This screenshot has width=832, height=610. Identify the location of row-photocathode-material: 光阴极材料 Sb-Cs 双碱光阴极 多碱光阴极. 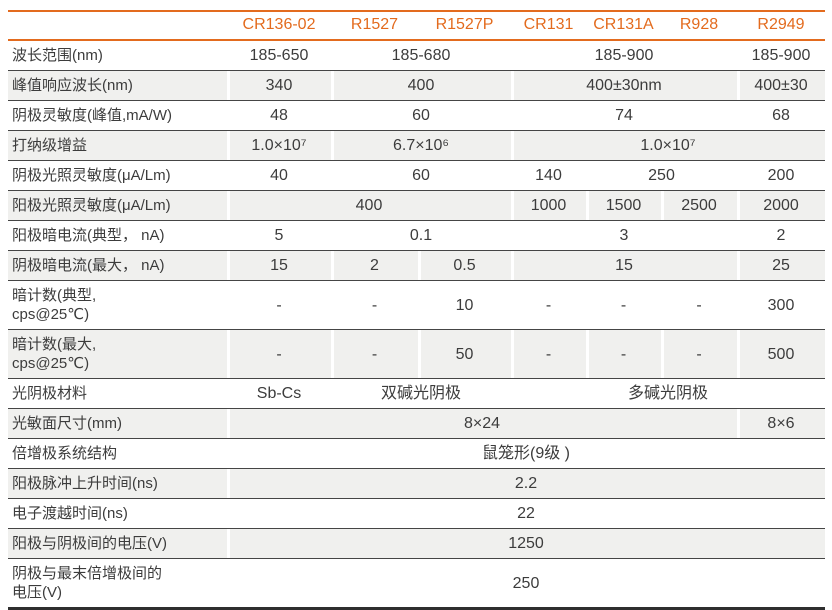
(416, 393).